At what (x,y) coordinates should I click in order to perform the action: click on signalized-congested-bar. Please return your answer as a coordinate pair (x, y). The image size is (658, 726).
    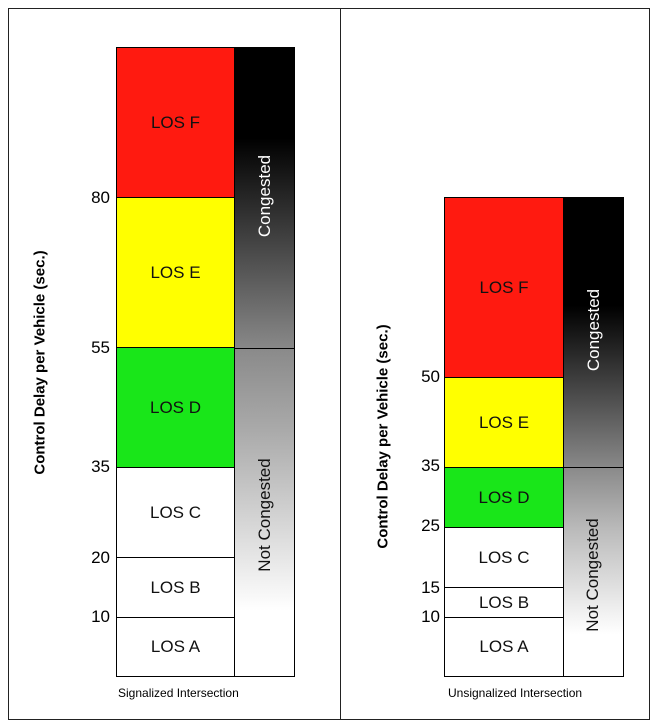
    Looking at the image, I should click on (264, 198).